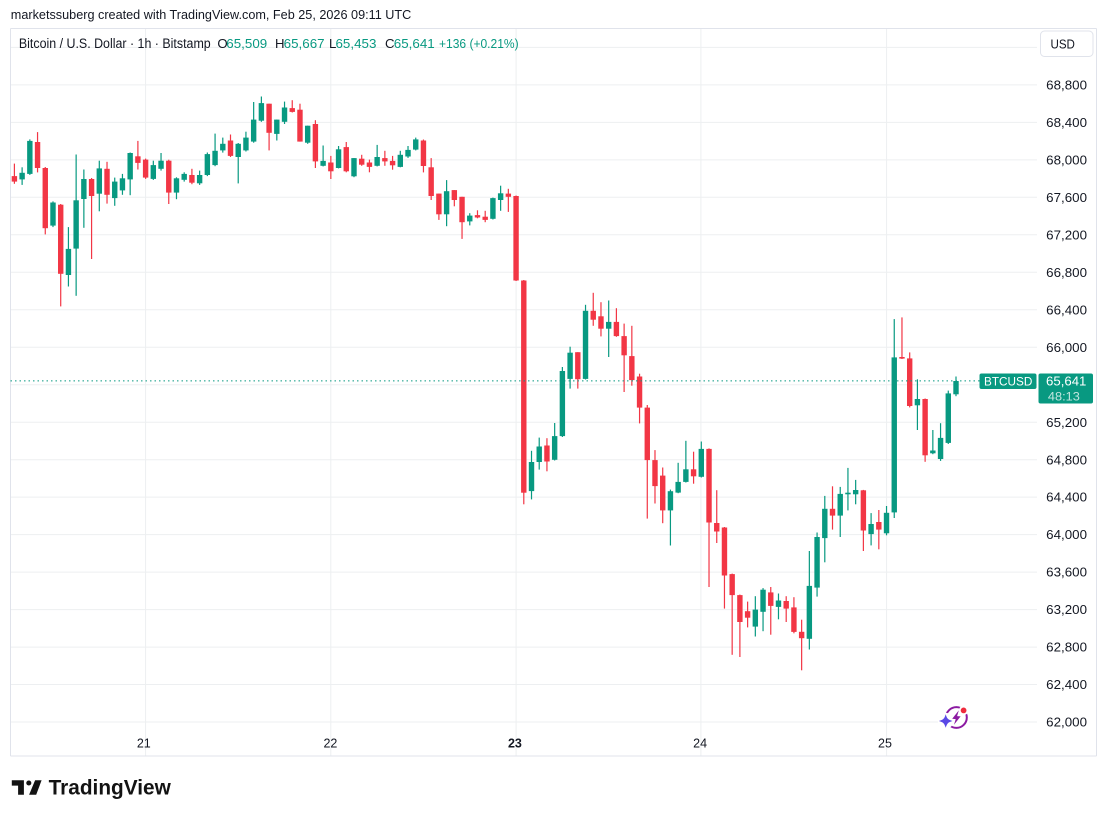 This screenshot has height=818, width=1107. I want to click on svg-text: H, so click(280, 43).